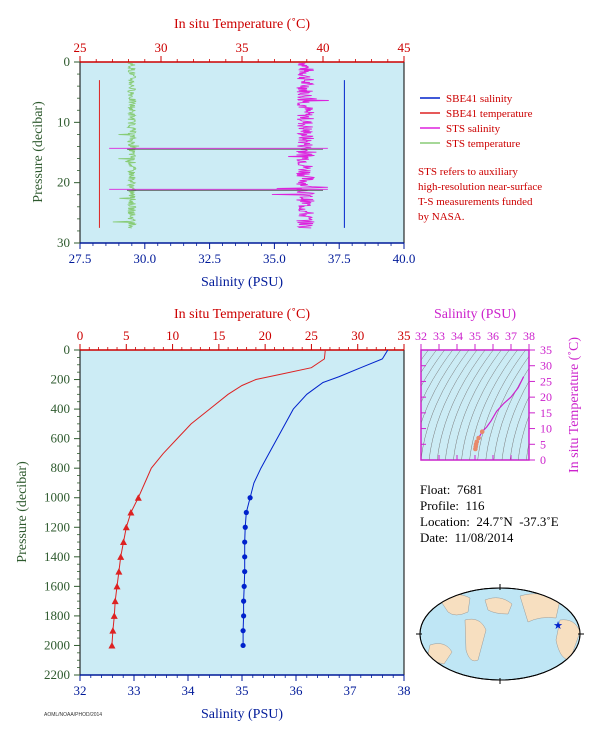 This screenshot has width=601, height=736. Describe the element at coordinates (558, 626) in the screenshot. I see `float-location-star-icon: ★` at that location.